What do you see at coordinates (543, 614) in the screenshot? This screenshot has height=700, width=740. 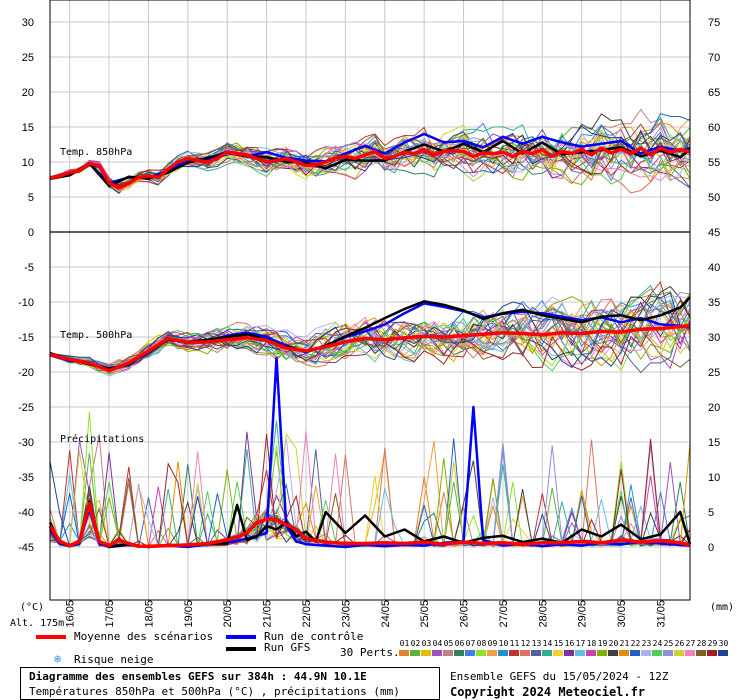 I see `date-tick-label: 28/05` at bounding box center [543, 614].